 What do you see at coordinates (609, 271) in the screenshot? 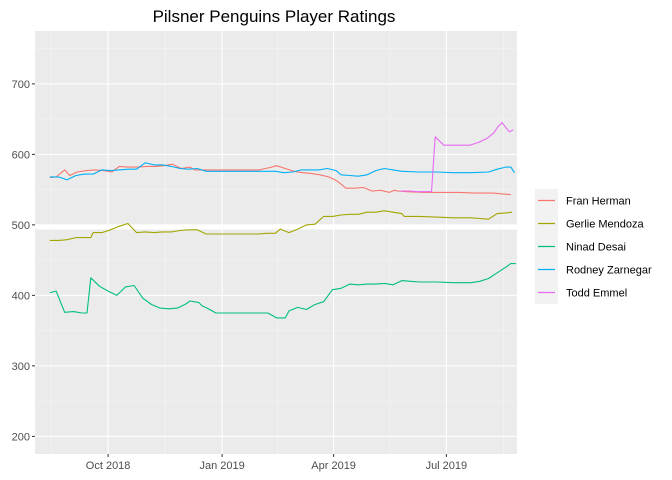
I see `legend-label: Rodney Zarnegar` at bounding box center [609, 271].